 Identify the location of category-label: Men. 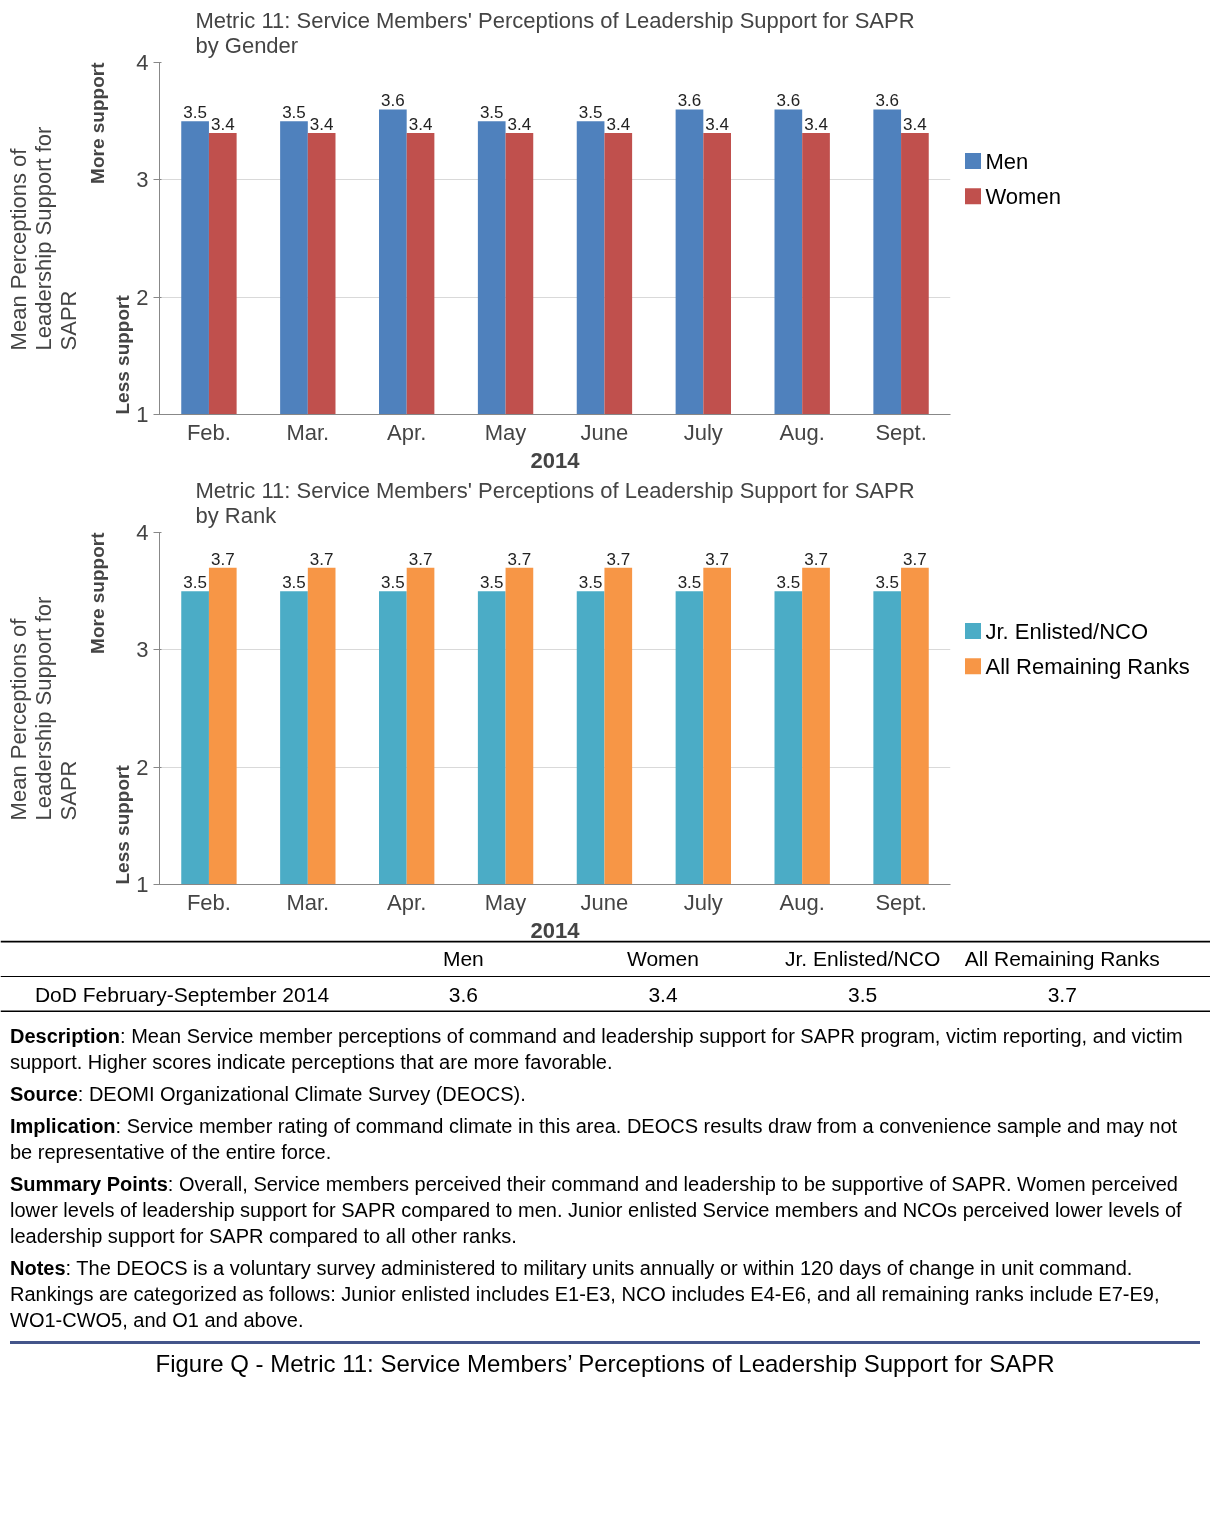
(463, 958).